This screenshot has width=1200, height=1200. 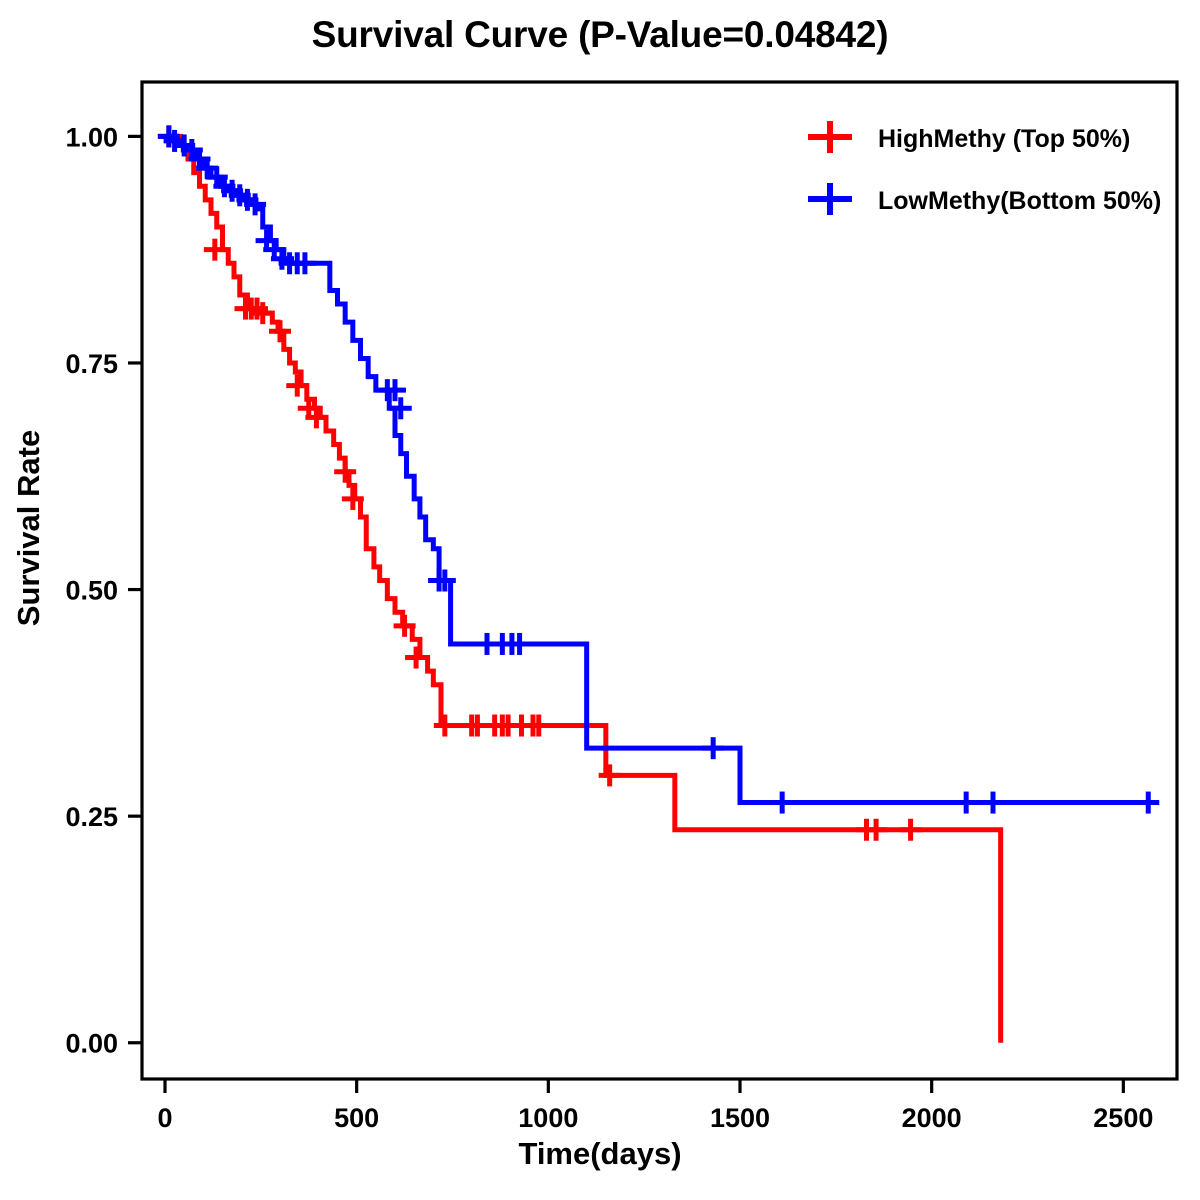 I want to click on legend-label: HighMethy (Top 50%), so click(x=1004, y=139).